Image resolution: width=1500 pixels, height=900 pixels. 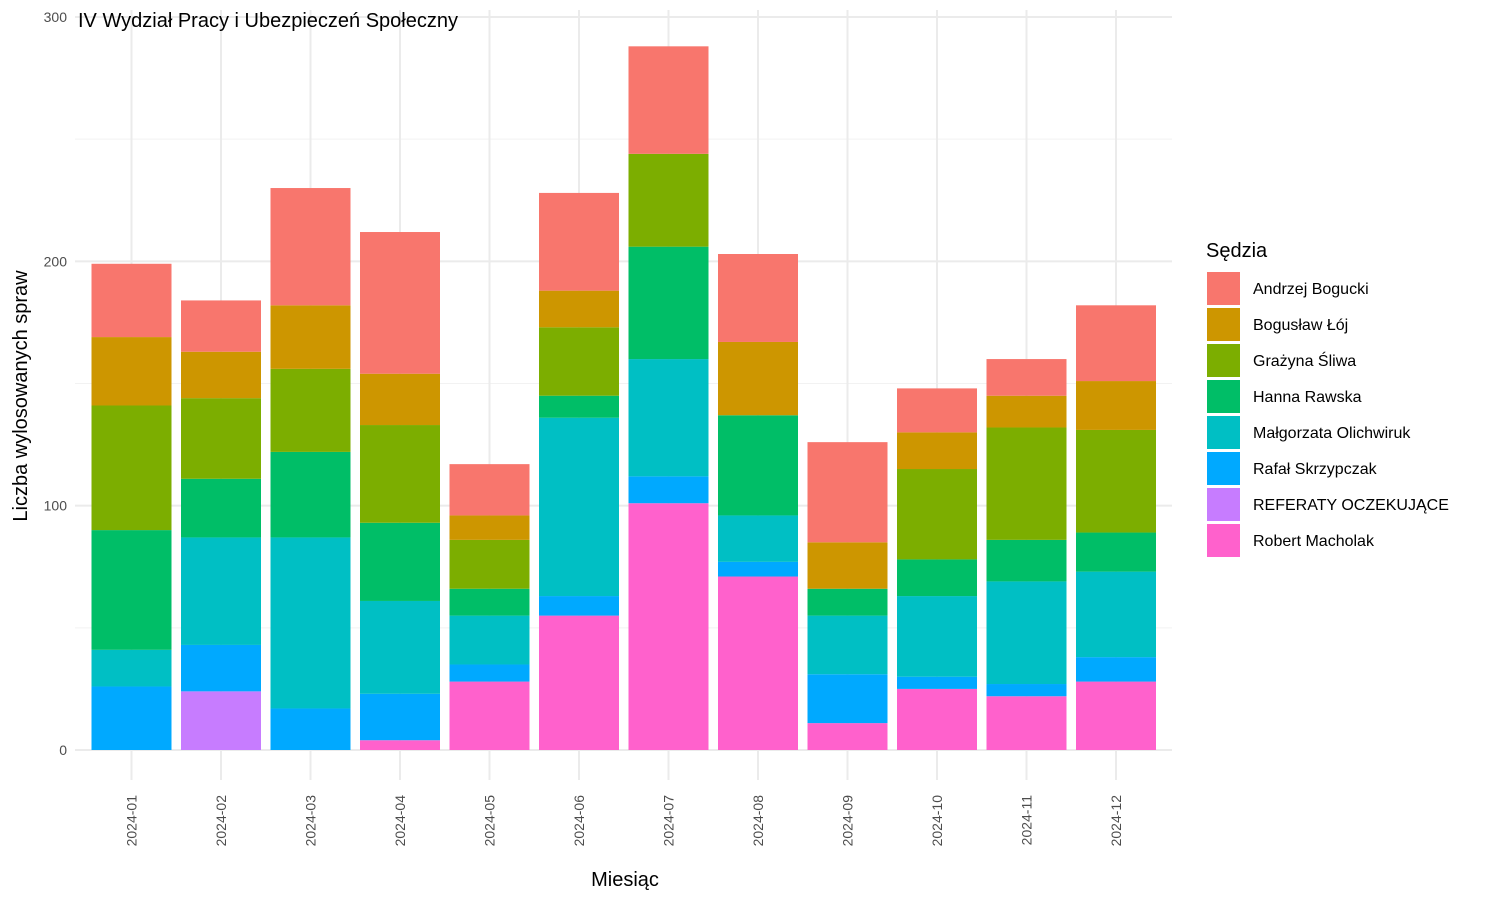 I want to click on x-tick-label: 2024-05, so click(x=490, y=821).